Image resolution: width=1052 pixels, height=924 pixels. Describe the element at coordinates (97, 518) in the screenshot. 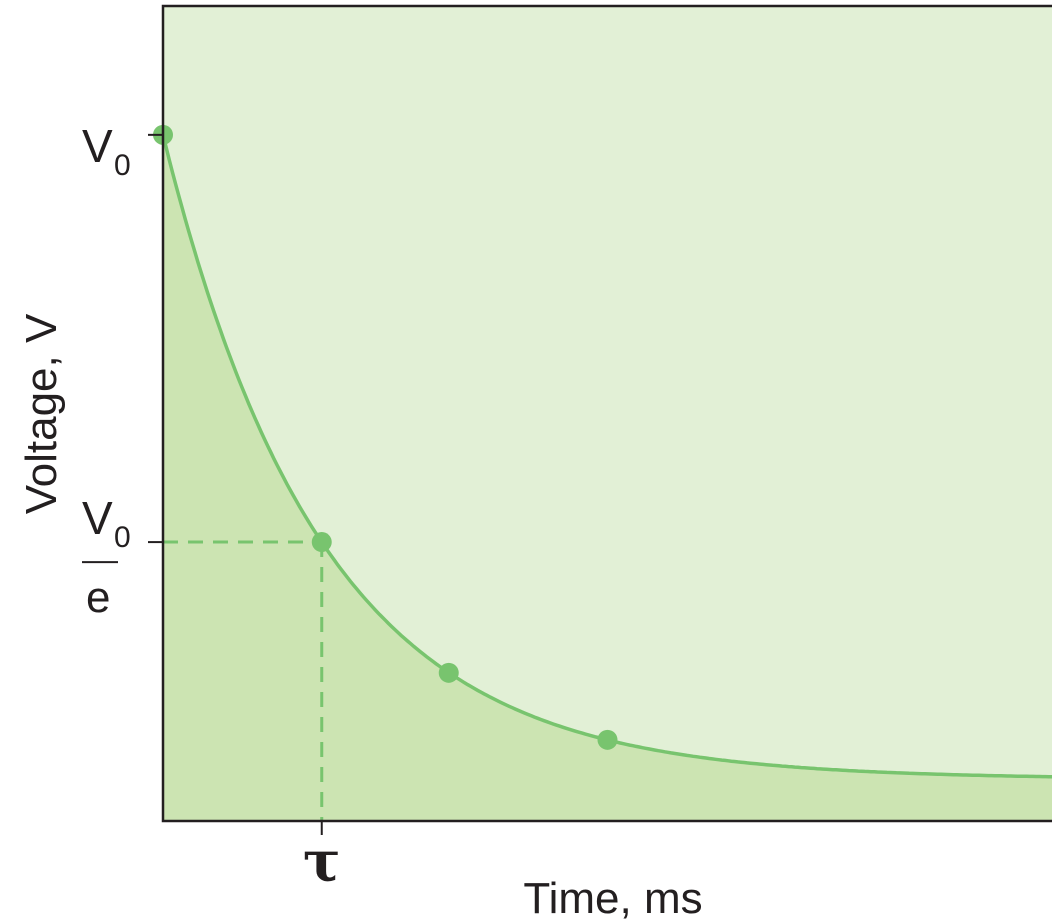

I see `y-tick-label-numerator: V` at that location.